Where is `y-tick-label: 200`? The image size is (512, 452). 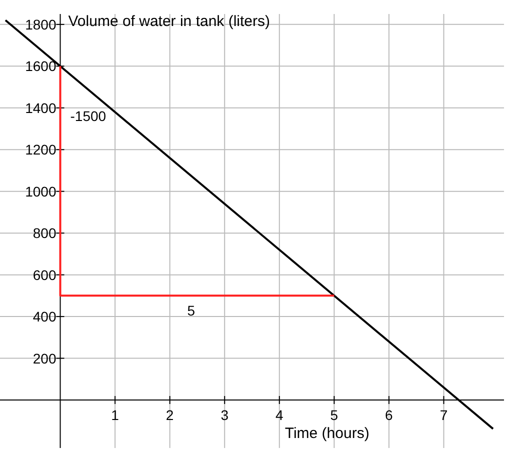
y-tick-label: 200 is located at coordinates (44, 358).